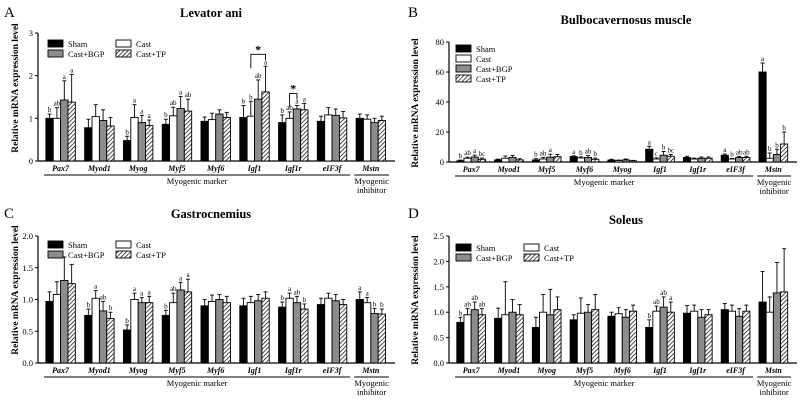 The width and height of the screenshot is (803, 408). I want to click on bar-myod1-sham, so click(88, 144).